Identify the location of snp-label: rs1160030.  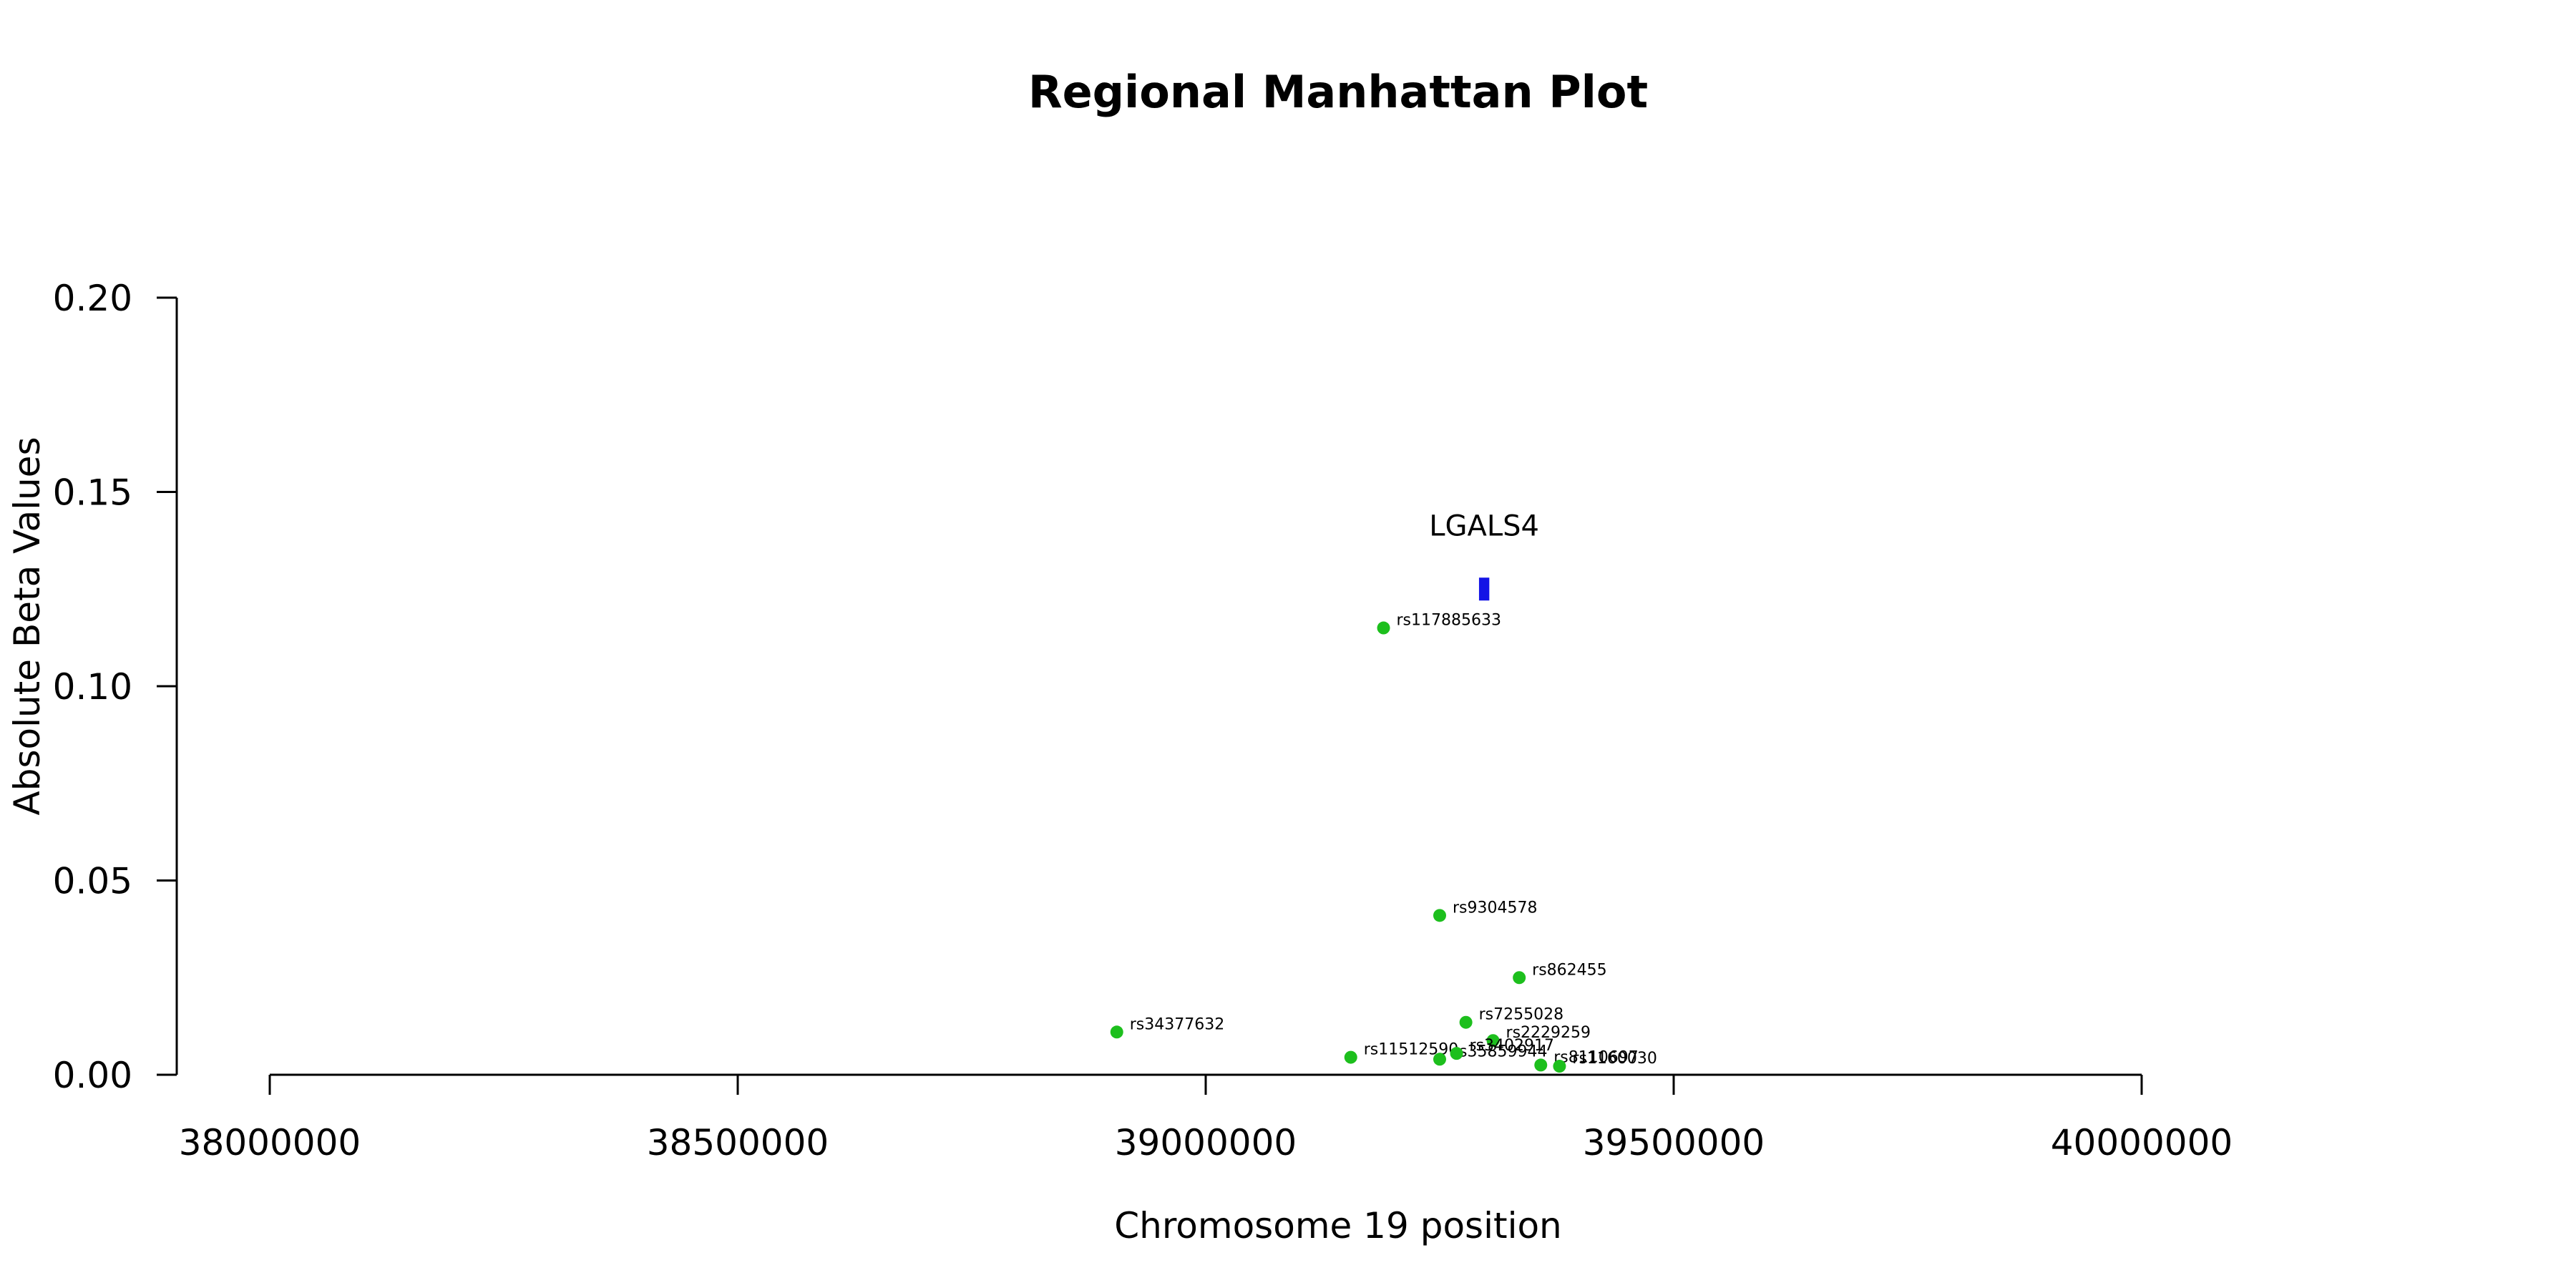
(1614, 1059).